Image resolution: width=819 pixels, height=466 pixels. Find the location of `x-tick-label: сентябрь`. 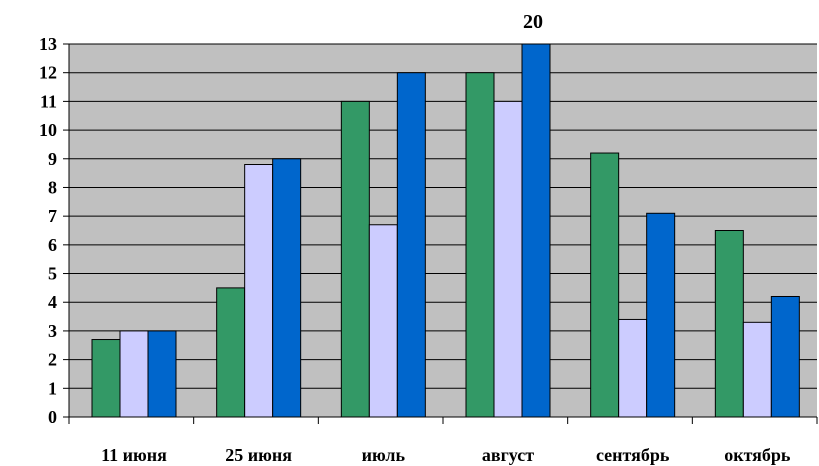

x-tick-label: сентябрь is located at coordinates (633, 455).